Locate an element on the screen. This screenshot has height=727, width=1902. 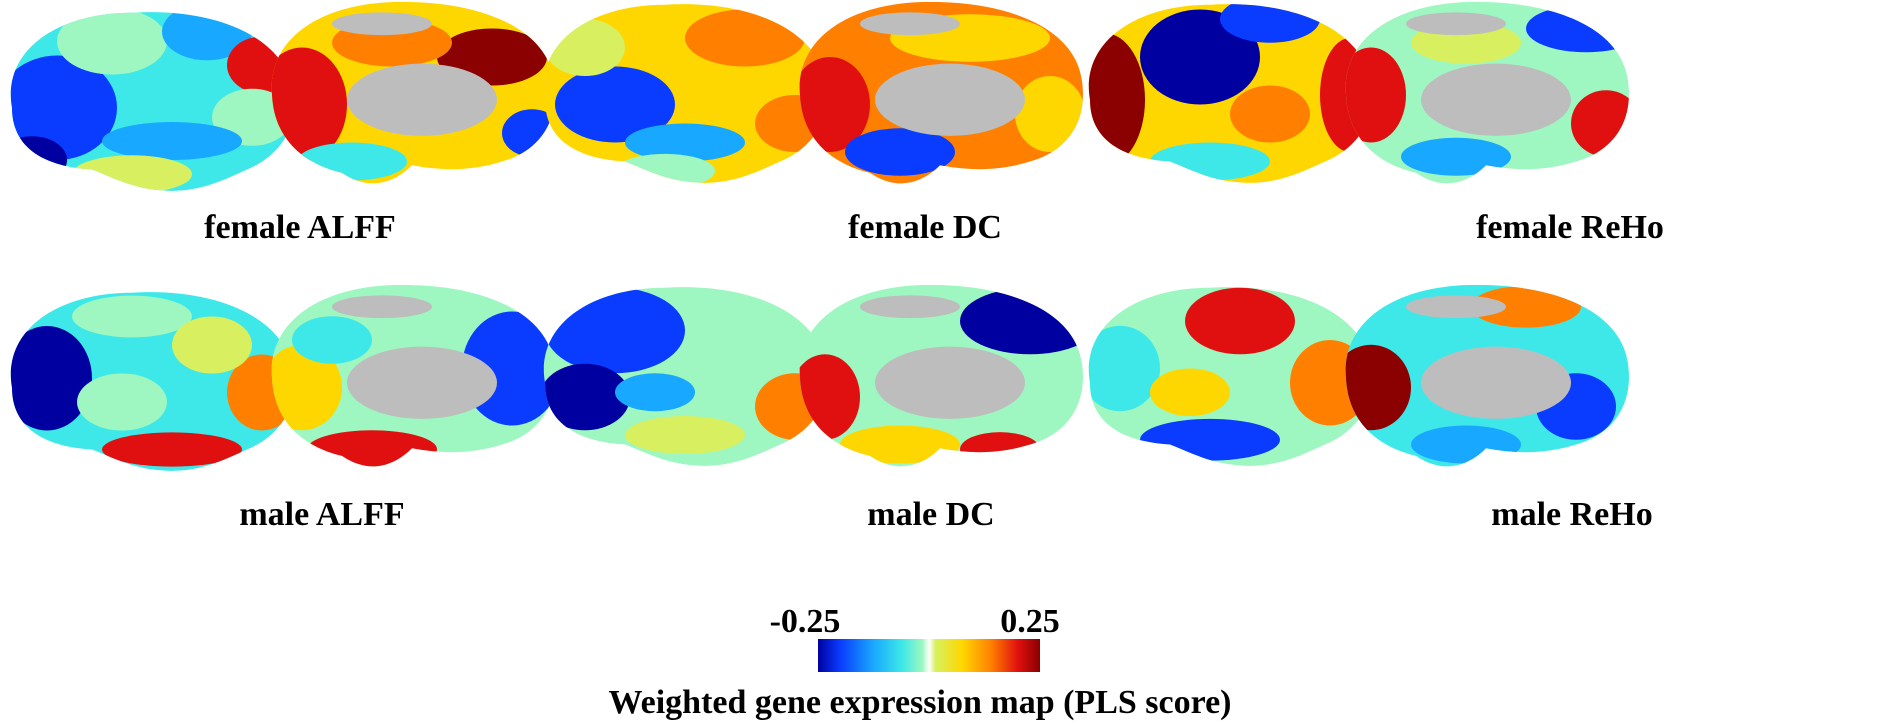
colorbar-max-label: 0.25 is located at coordinates (1030, 621).